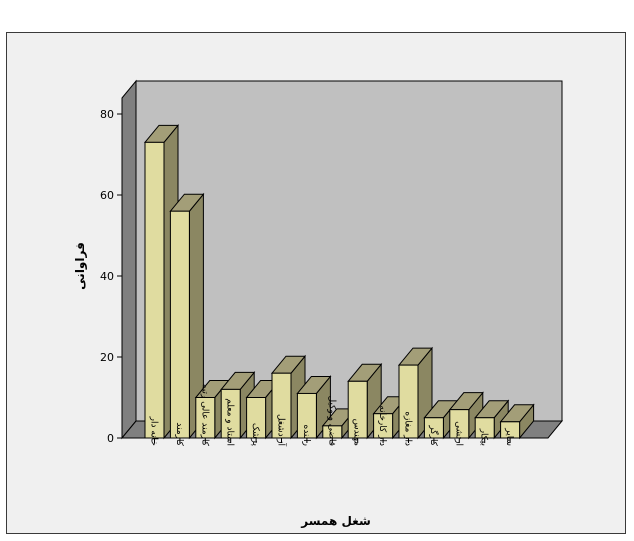  I want to click on y-tick-label: 60, so click(107, 195).